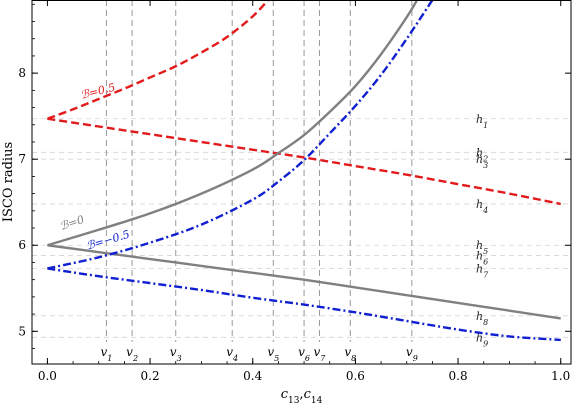 The image size is (581, 408). What do you see at coordinates (47, 376) in the screenshot?
I see `x-tick-label: 0.0` at bounding box center [47, 376].